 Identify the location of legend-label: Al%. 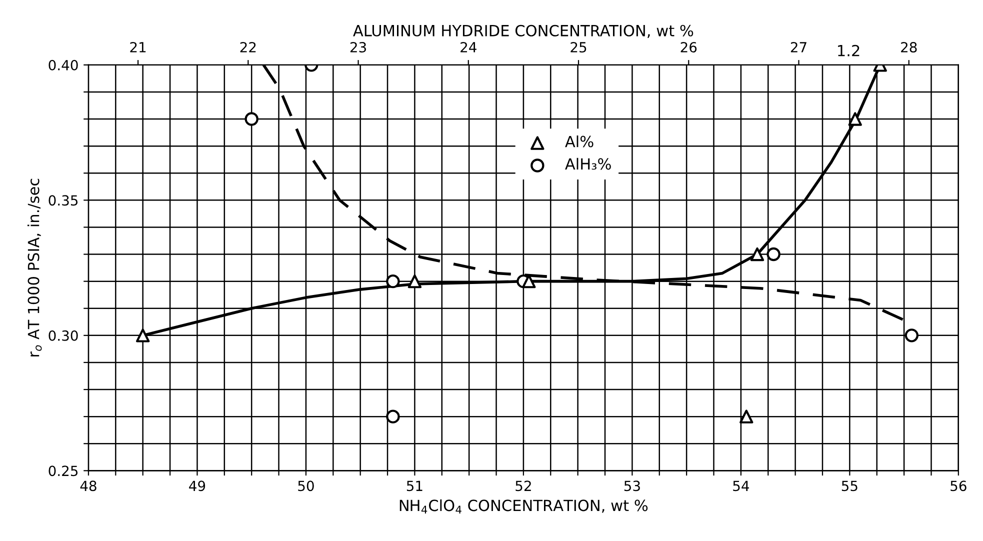
(579, 141).